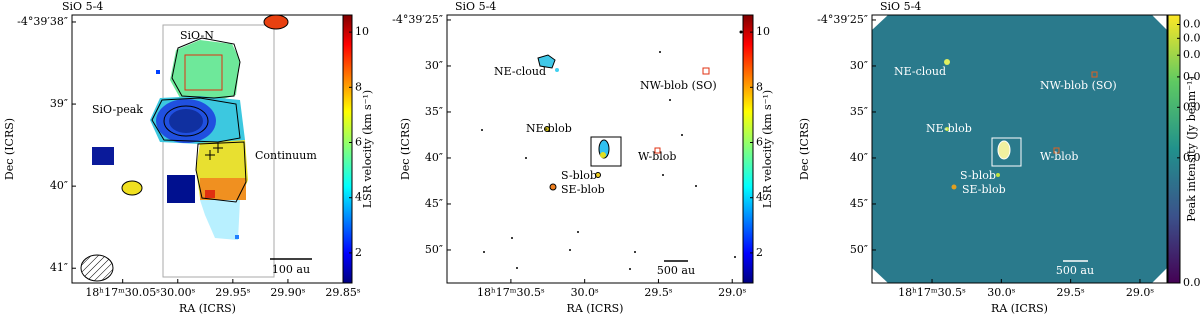 The image size is (1200, 316). I want to click on colorbar-label: Peak intensity (Jy beam⁻¹), so click(1191, 149).